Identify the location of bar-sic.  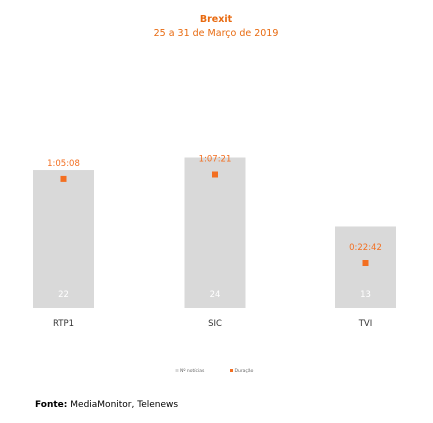
(215, 232).